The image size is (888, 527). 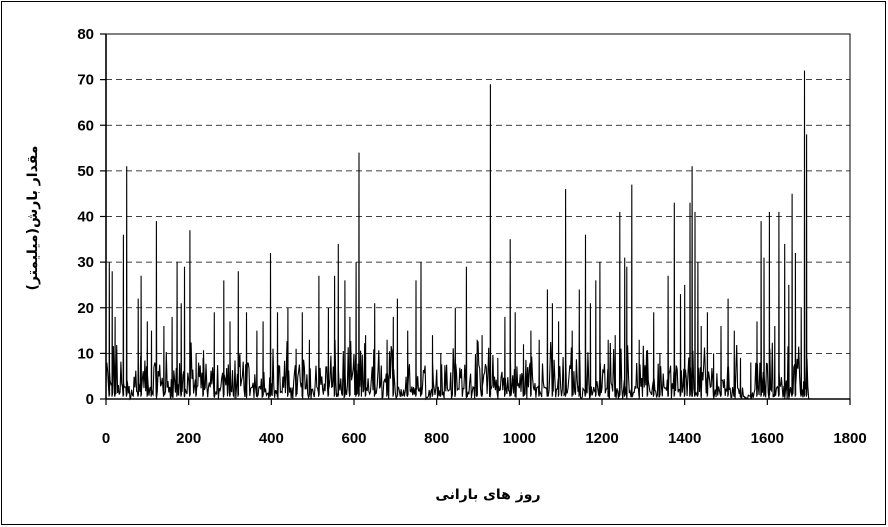 What do you see at coordinates (601, 438) in the screenshot?
I see `x-tick-label: 1200` at bounding box center [601, 438].